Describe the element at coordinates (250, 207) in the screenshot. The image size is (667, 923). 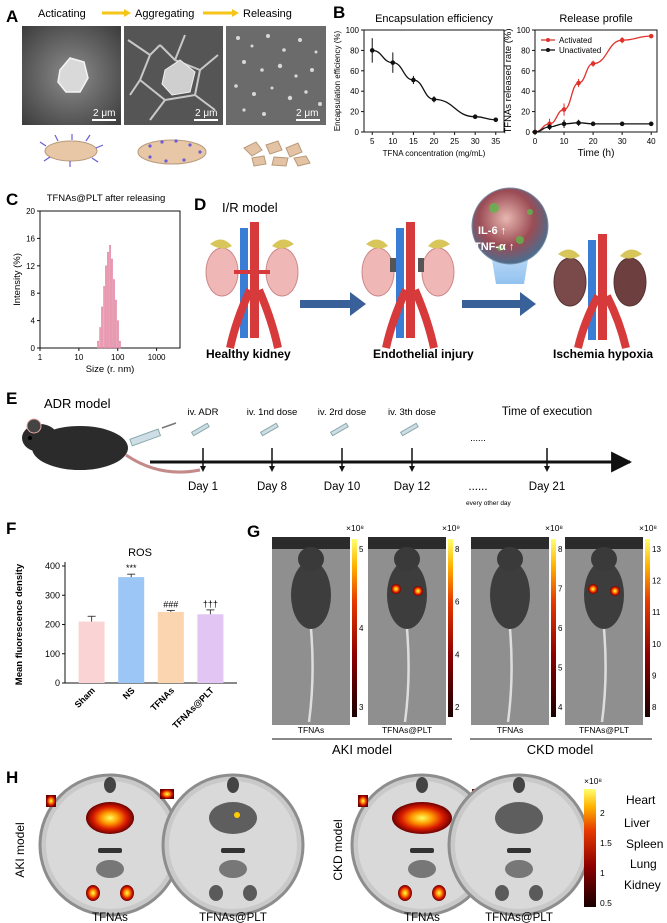
I see `ir-model-title: I/R model` at that location.